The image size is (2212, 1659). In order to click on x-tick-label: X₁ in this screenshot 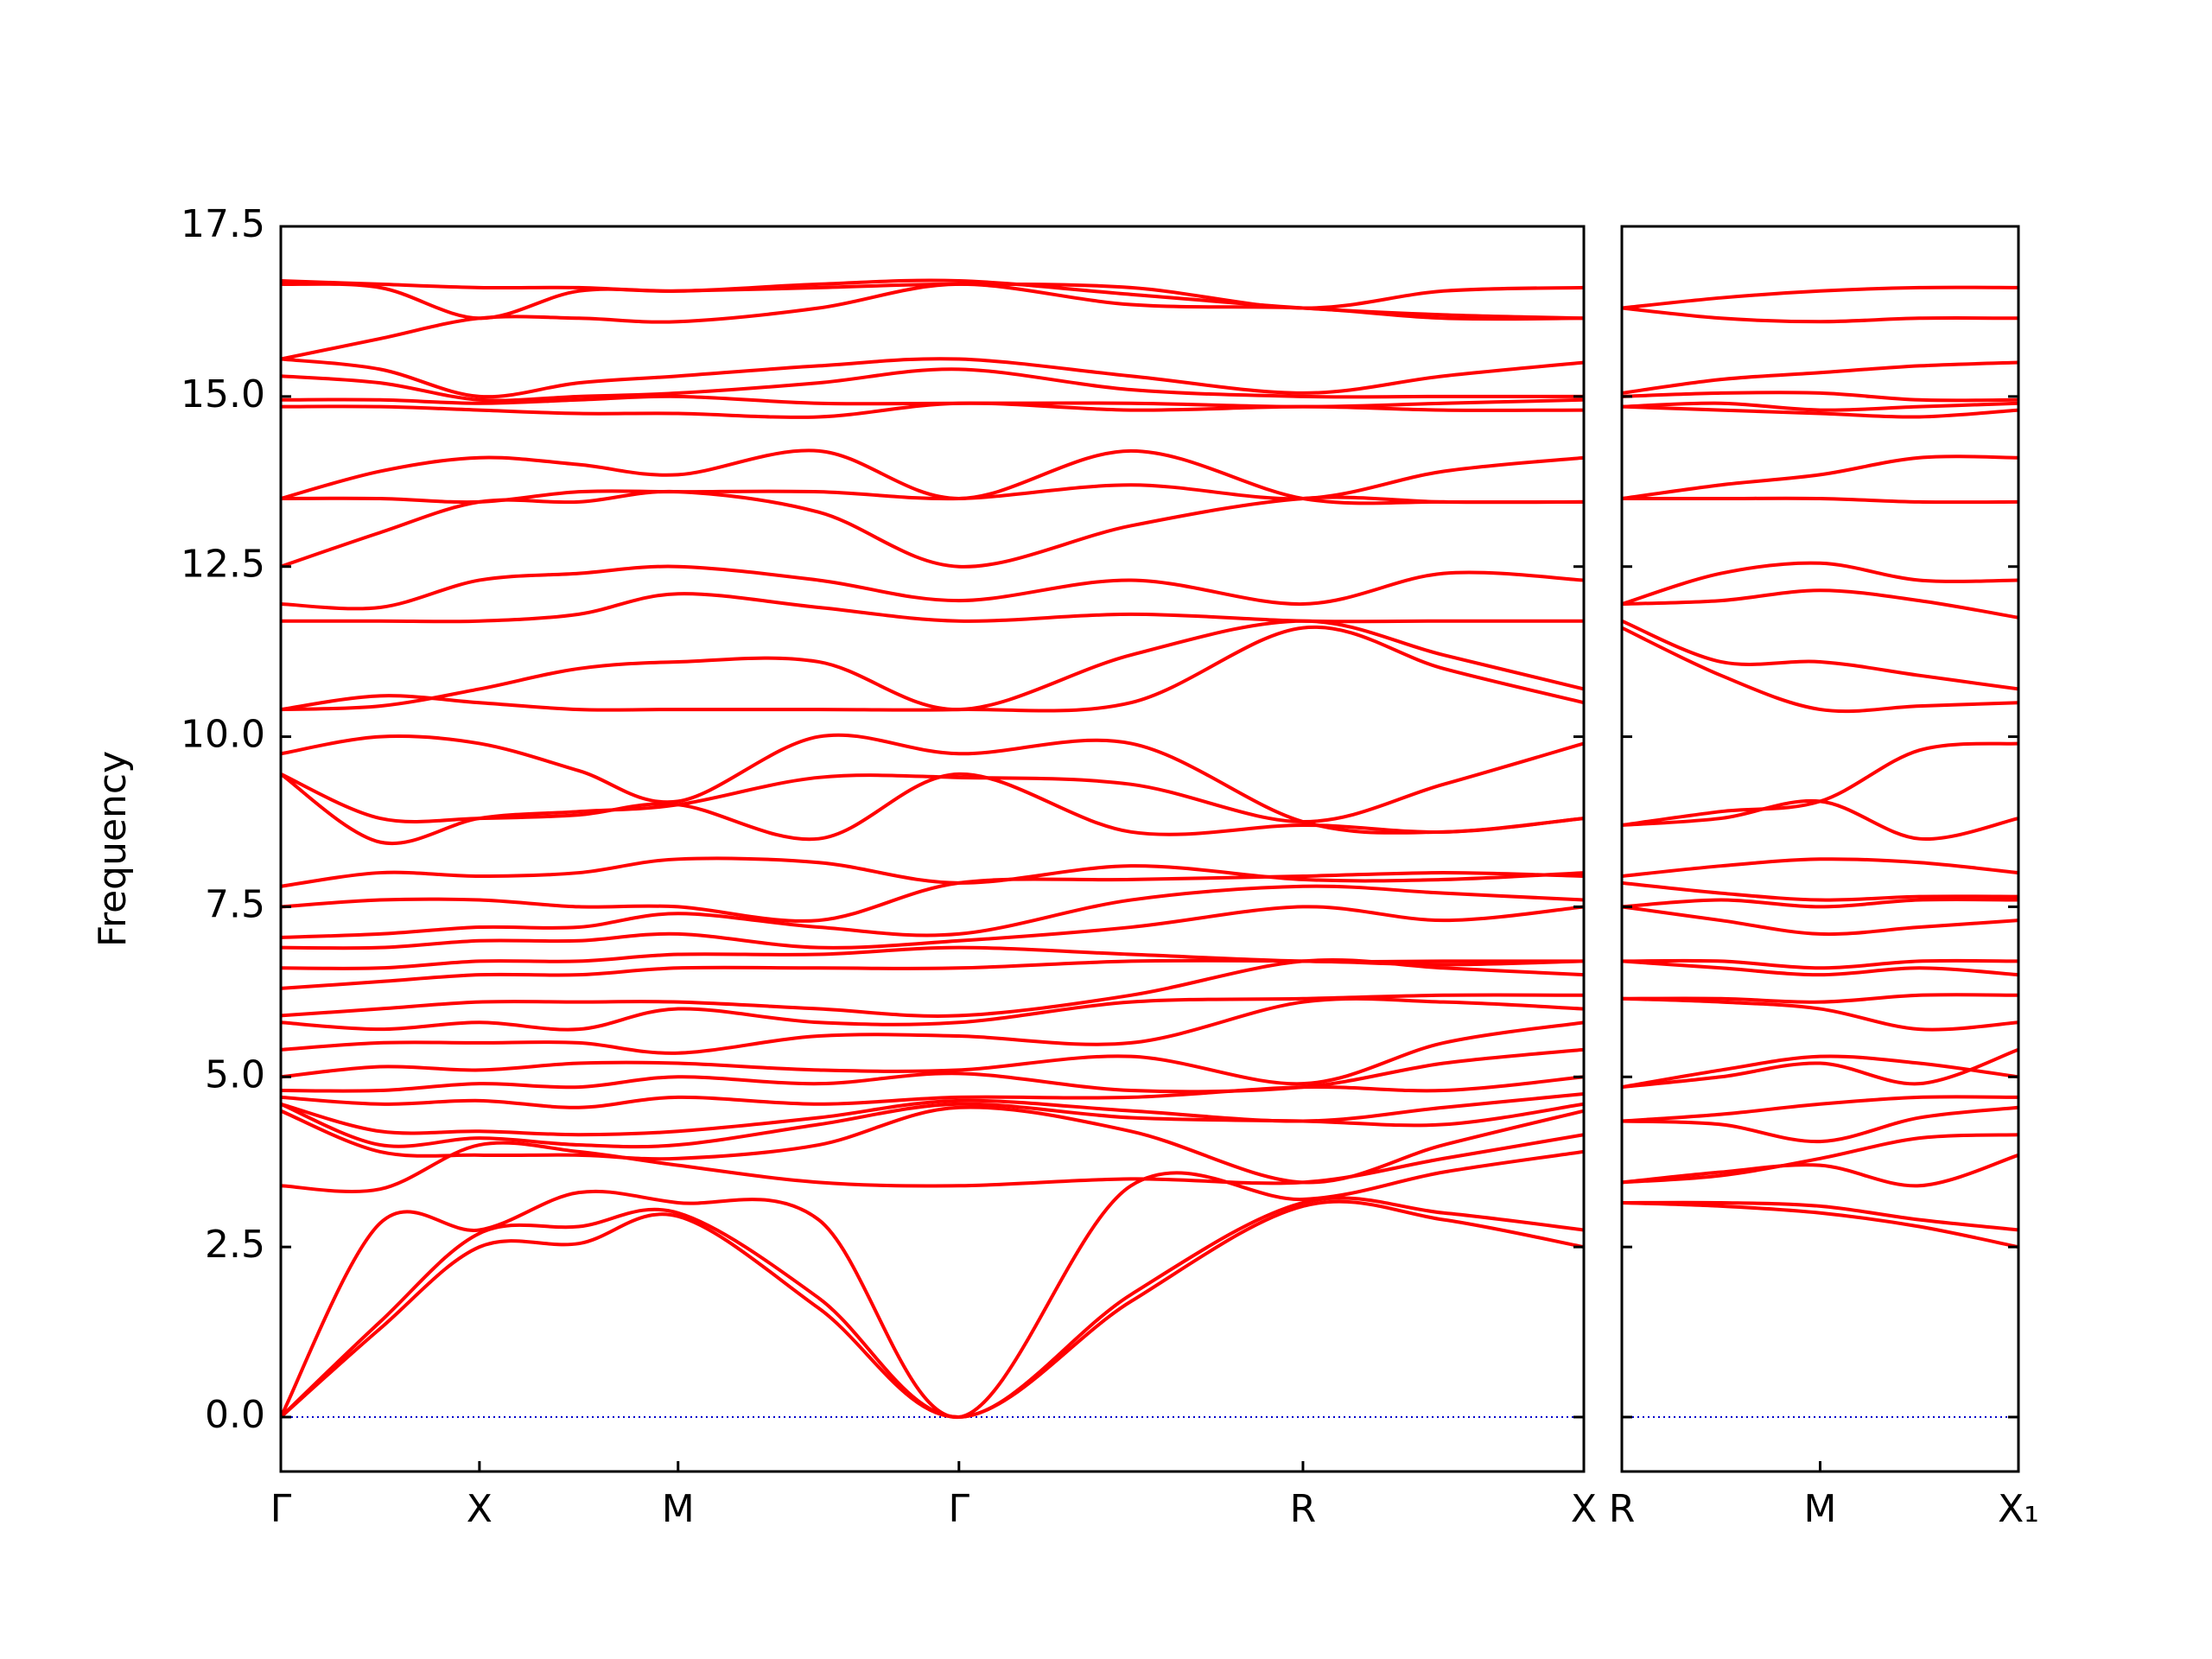, I will do `click(2018, 1509)`.